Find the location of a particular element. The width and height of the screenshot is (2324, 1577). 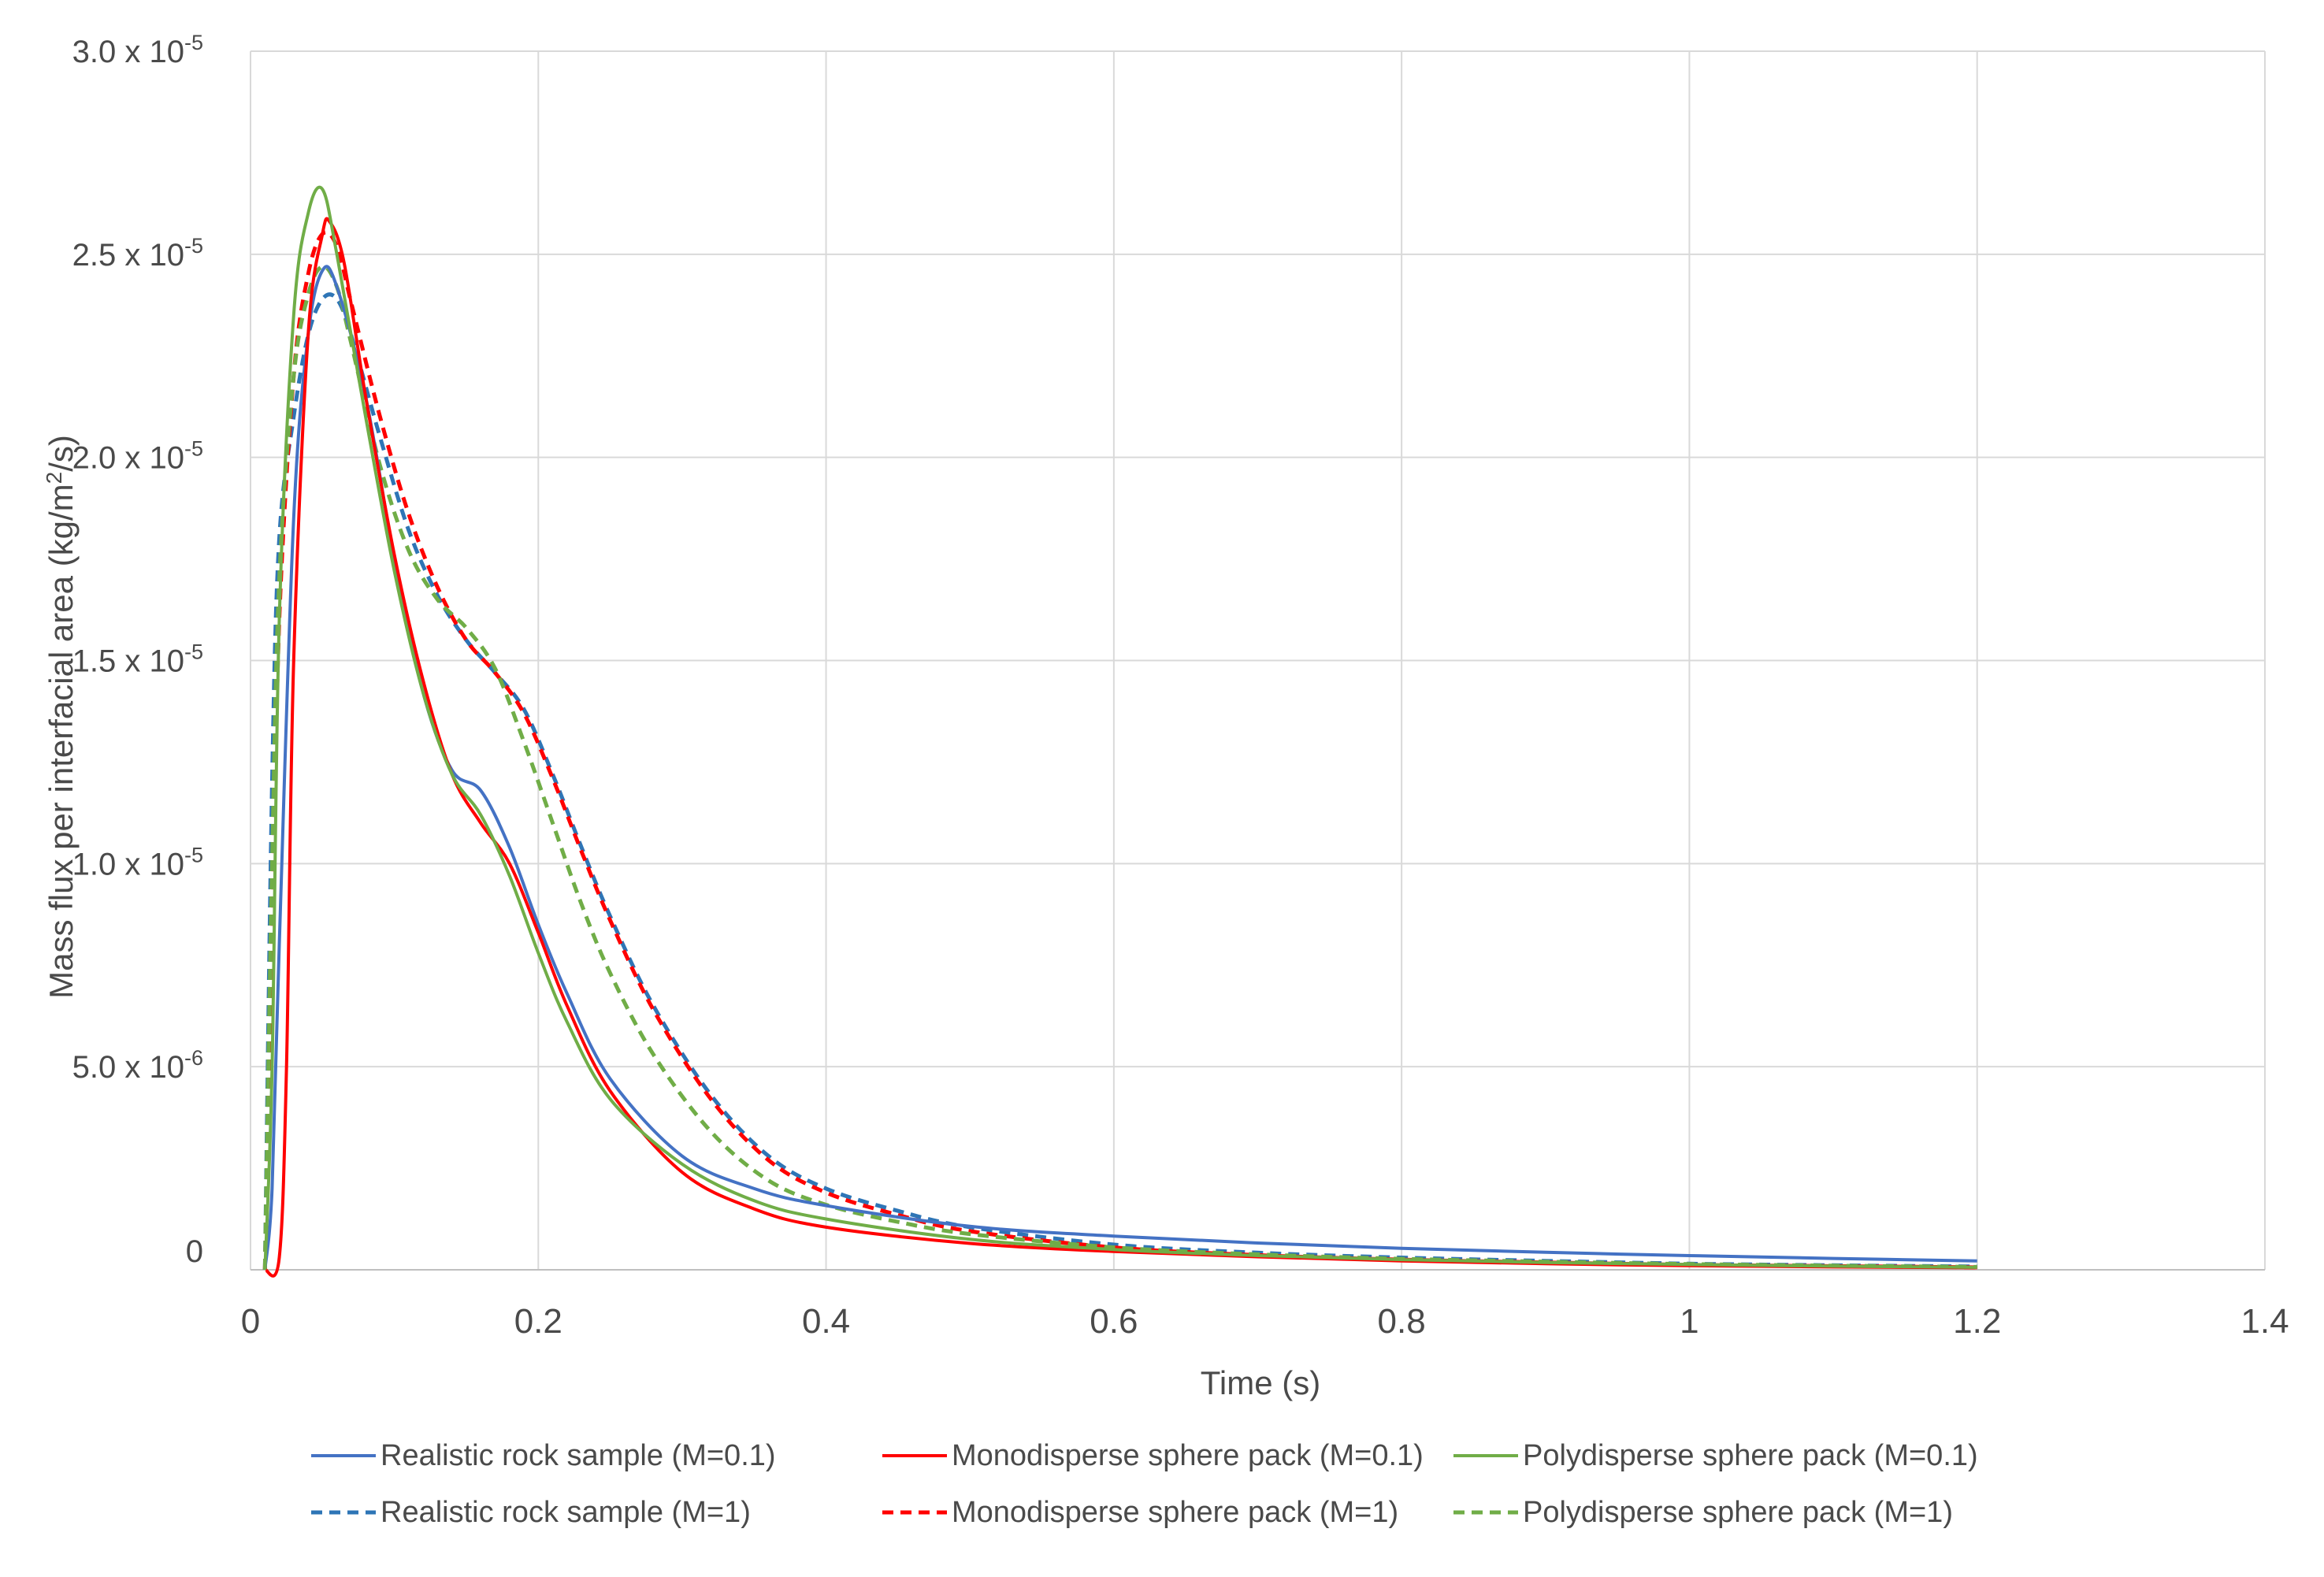

legend-label: Monodisperse sphere pack (M=0.1) is located at coordinates (1188, 1455).